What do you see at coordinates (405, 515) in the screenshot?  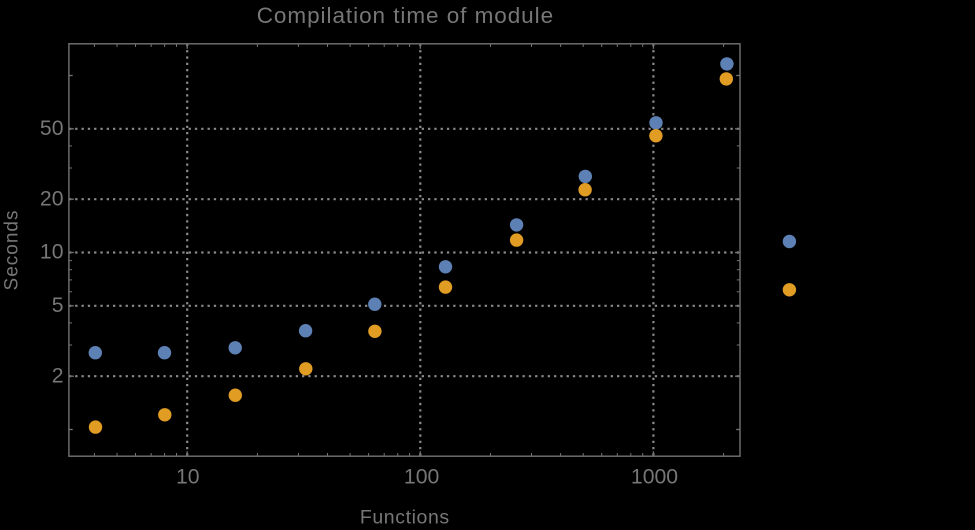 I see `svg-text: Functions` at bounding box center [405, 515].